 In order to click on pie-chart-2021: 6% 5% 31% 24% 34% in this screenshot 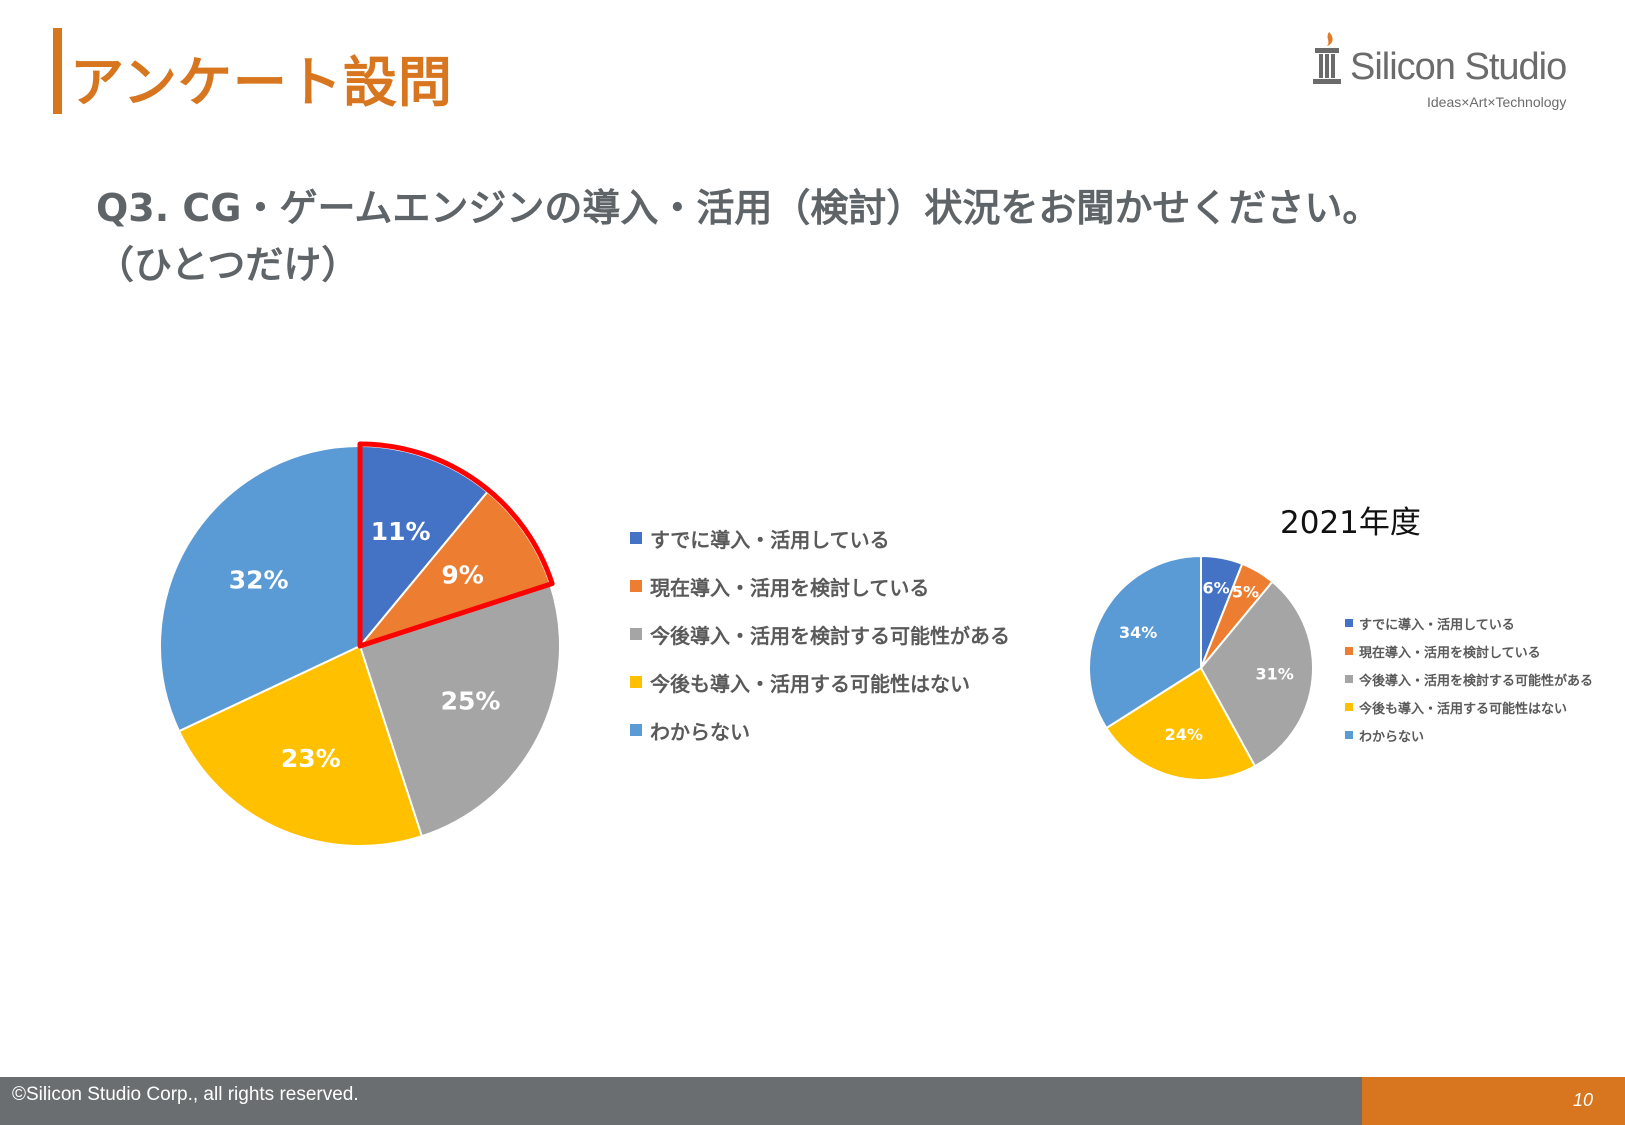, I will do `click(1201, 667)`.